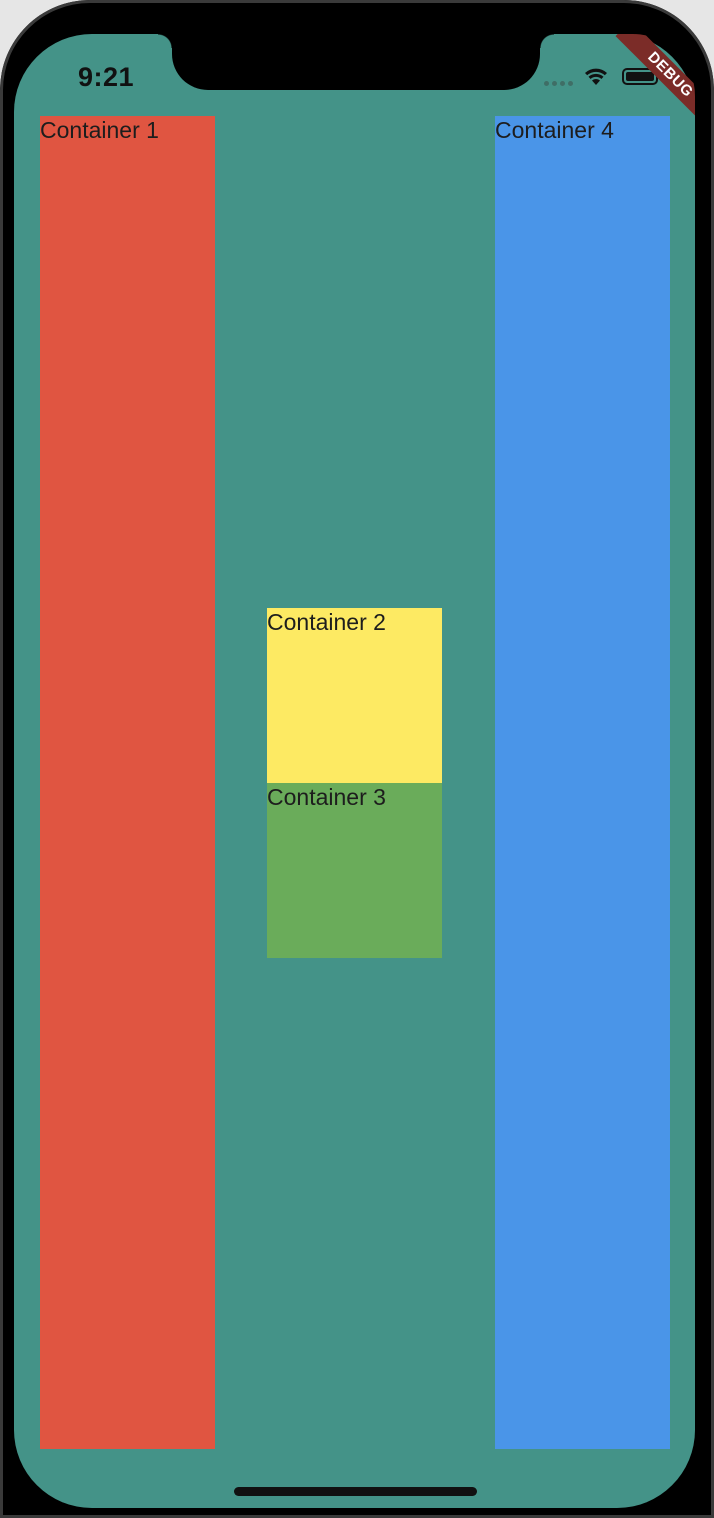 The image size is (714, 1518). Describe the element at coordinates (99, 130) in the screenshot. I see `container-label: Container 1` at that location.